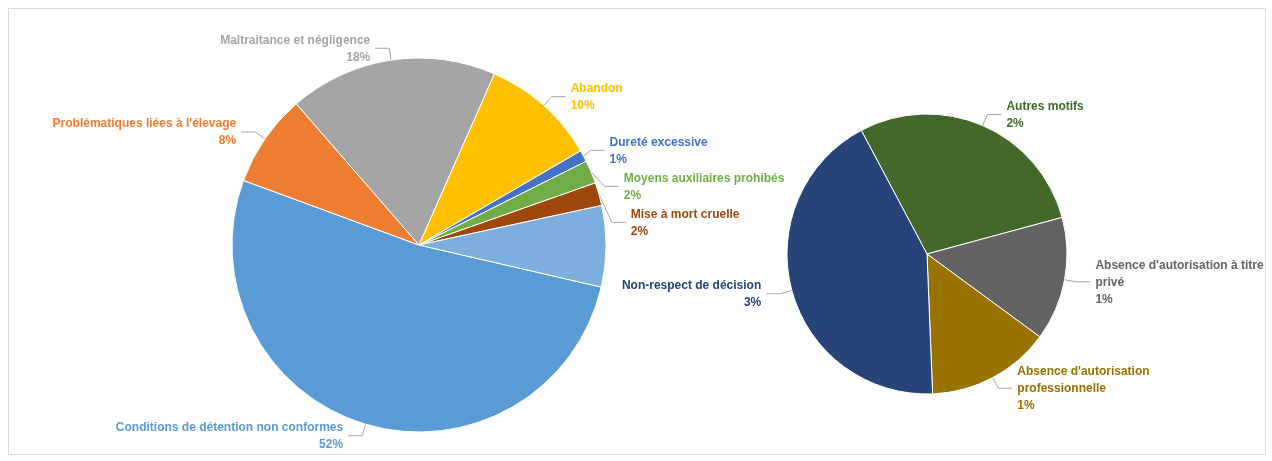  I want to click on slice-label: Moyens auxiliaires prohibés, so click(704, 177).